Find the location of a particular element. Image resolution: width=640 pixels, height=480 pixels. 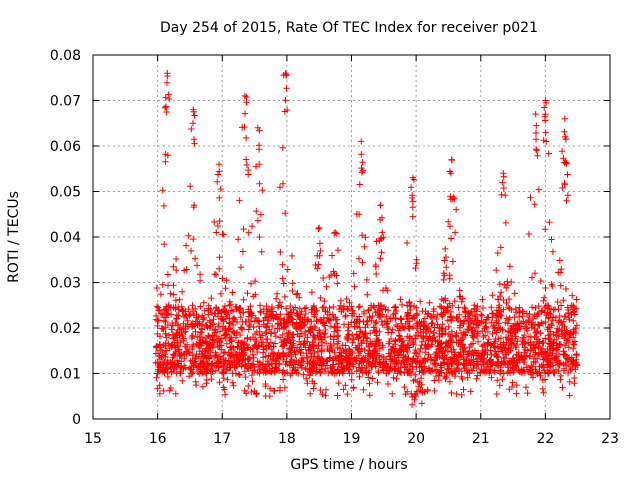

y-axis-label: ROTI / TECUs is located at coordinates (14, 237).